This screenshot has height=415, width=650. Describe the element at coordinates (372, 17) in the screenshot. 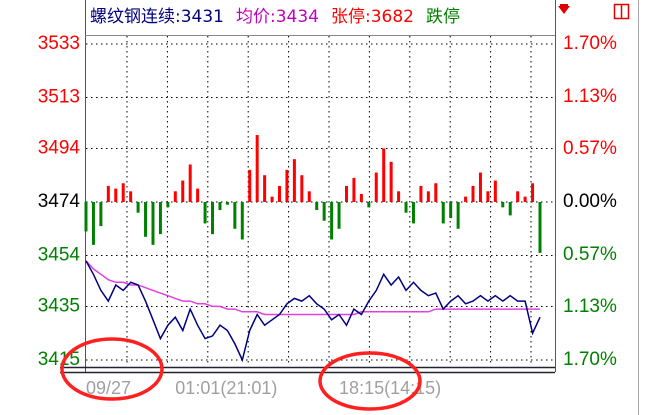

I see `header-text: 张停:3682` at that location.